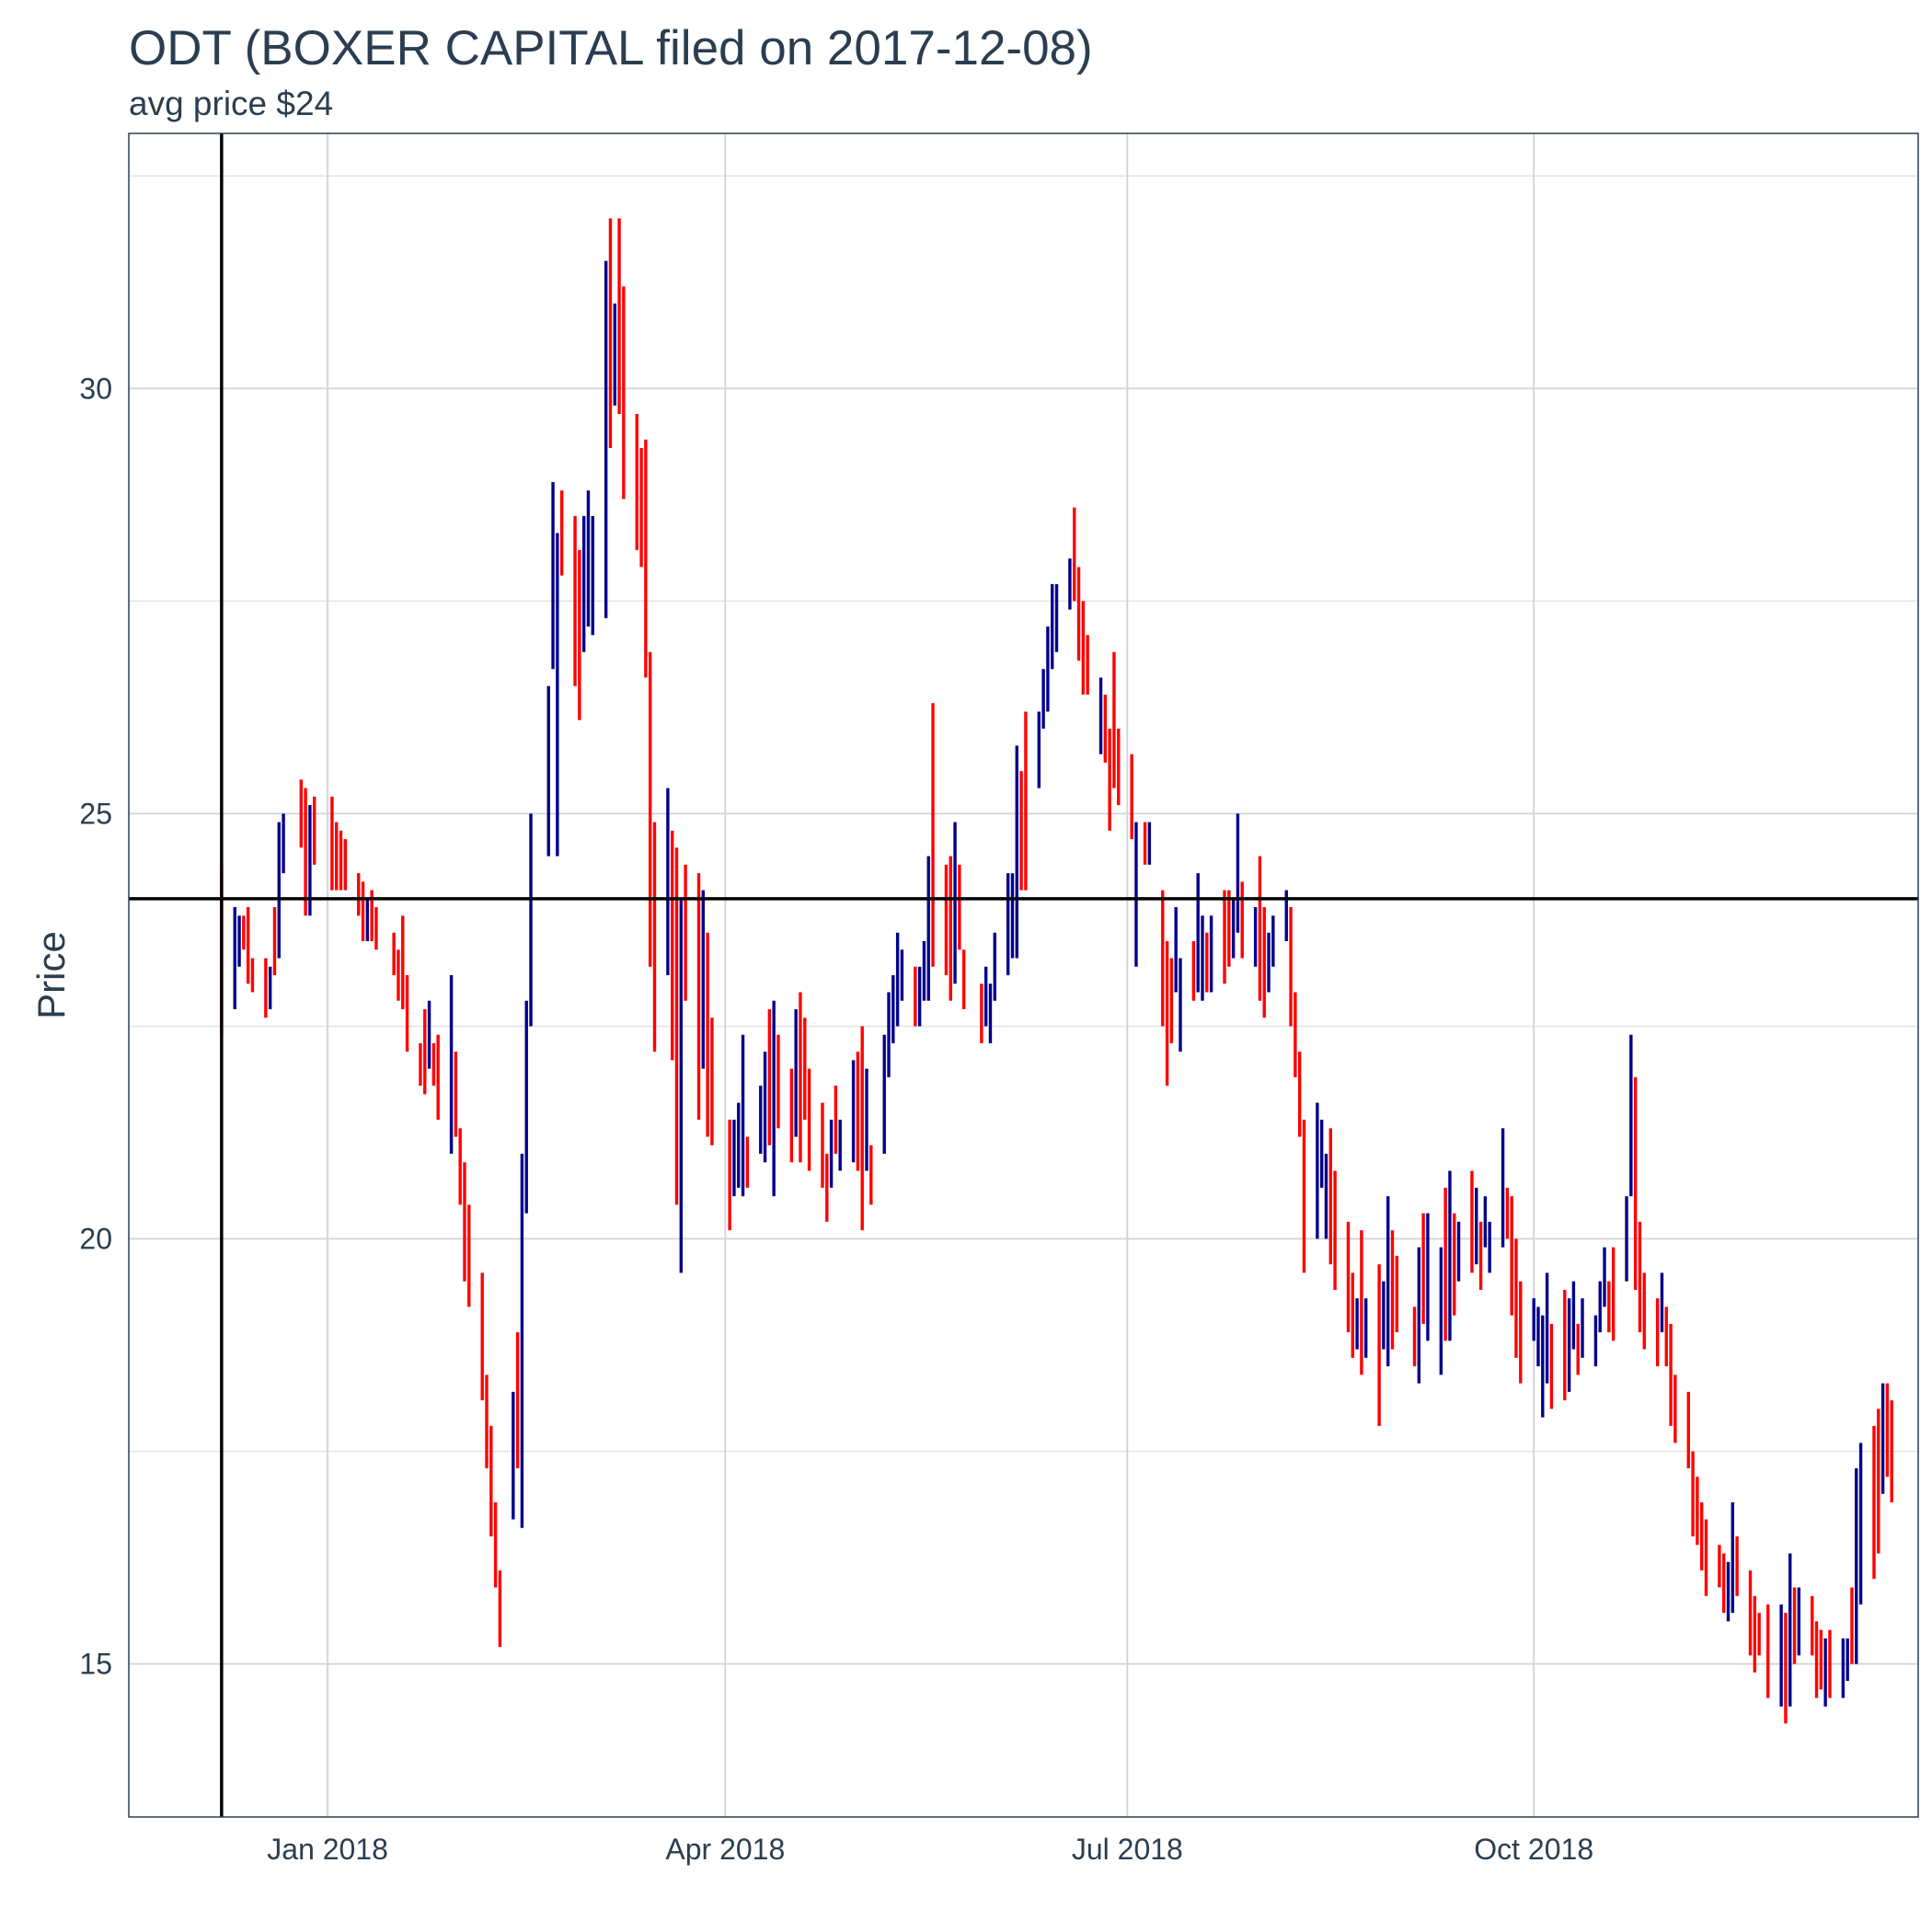 The height and width of the screenshot is (1932, 1932). Describe the element at coordinates (95, 1664) in the screenshot. I see `y-tick-label: 15` at that location.